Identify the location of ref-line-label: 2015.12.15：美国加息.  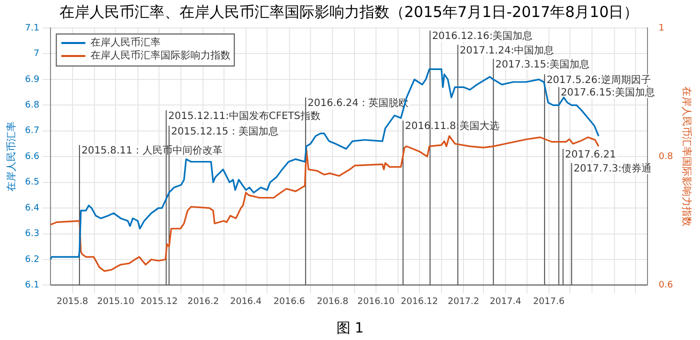
(224, 131).